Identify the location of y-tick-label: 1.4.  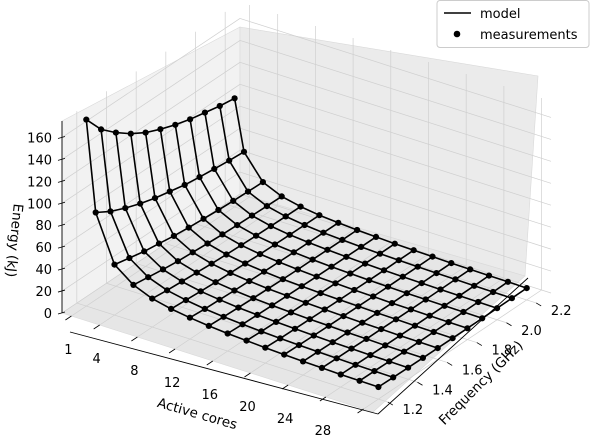
(442, 390).